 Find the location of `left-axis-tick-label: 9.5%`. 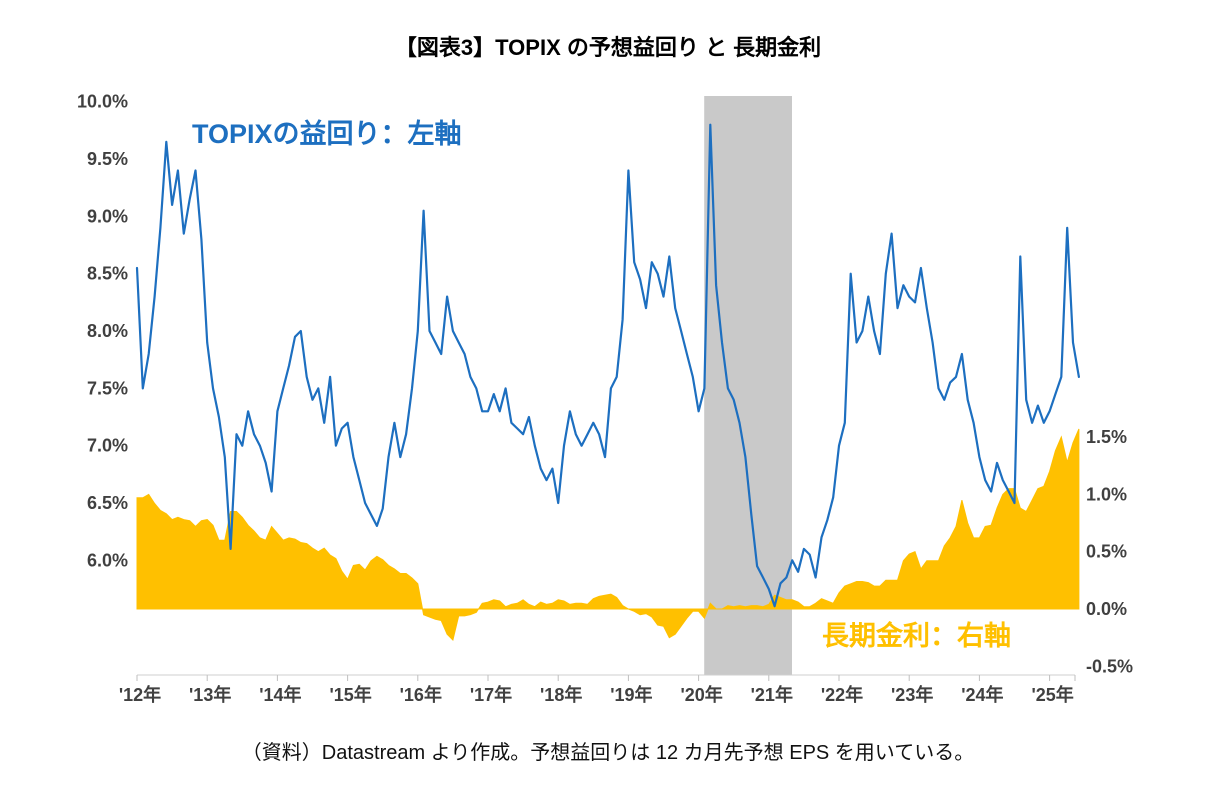

left-axis-tick-label: 9.5% is located at coordinates (107, 159).